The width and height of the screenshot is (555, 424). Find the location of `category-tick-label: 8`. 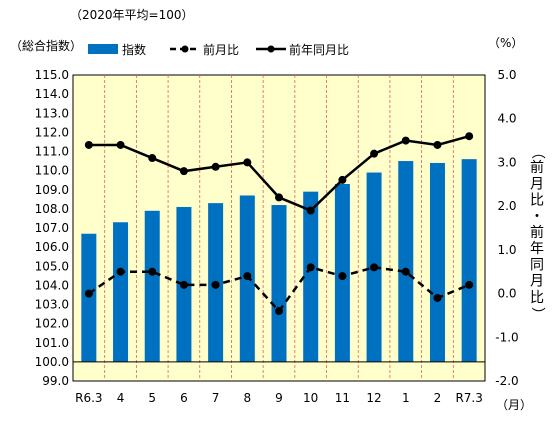

category-tick-label: 8 is located at coordinates (247, 398).